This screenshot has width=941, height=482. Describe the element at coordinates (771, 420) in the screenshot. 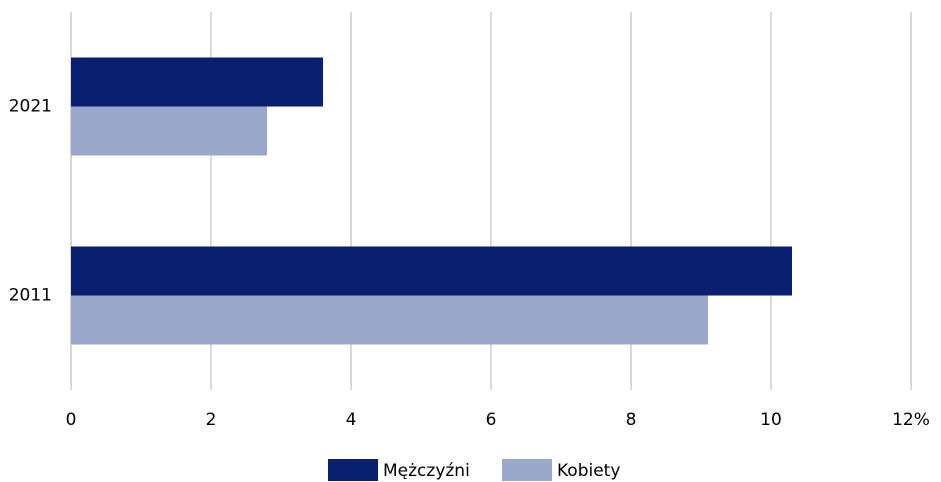

I see `x-tick-label: 10` at that location.